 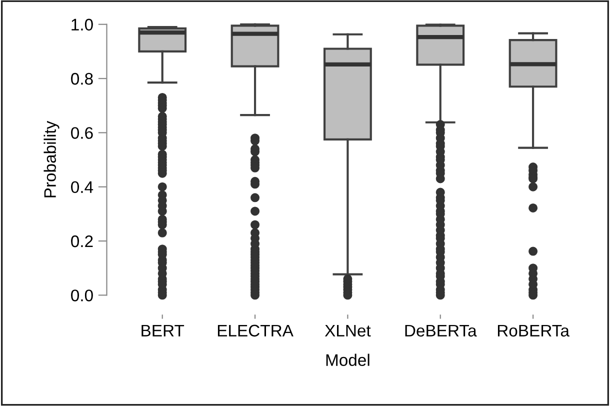 I want to click on x-tick-label: DeBERTa, so click(x=441, y=330).